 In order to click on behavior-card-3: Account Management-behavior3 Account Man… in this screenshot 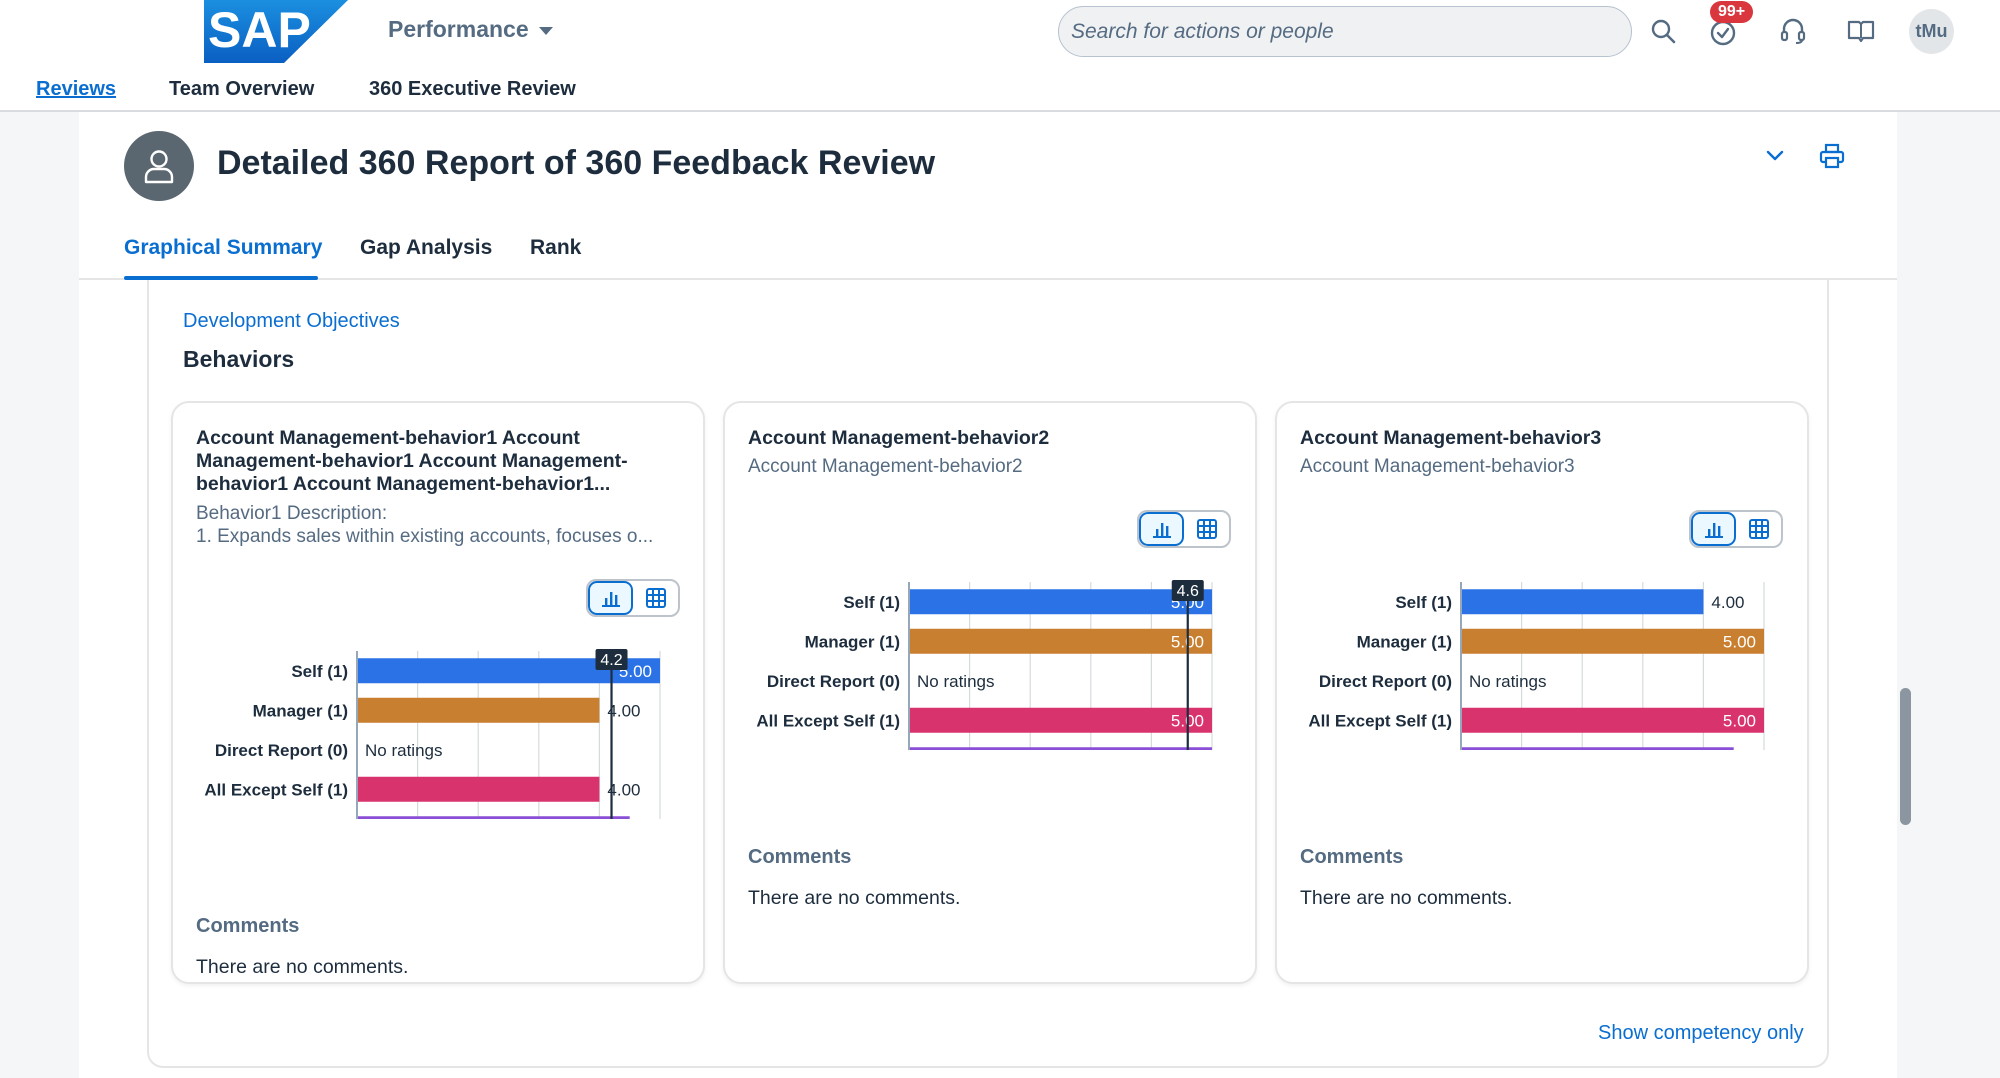, I will do `click(1542, 692)`.